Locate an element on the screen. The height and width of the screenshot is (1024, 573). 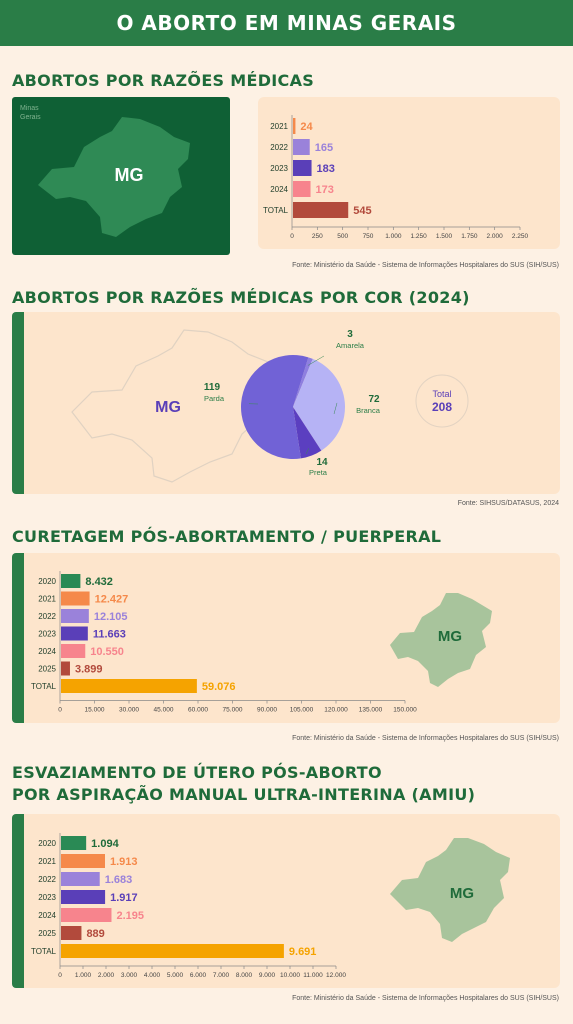
x-tick-label: 5.000 is located at coordinates (175, 975).